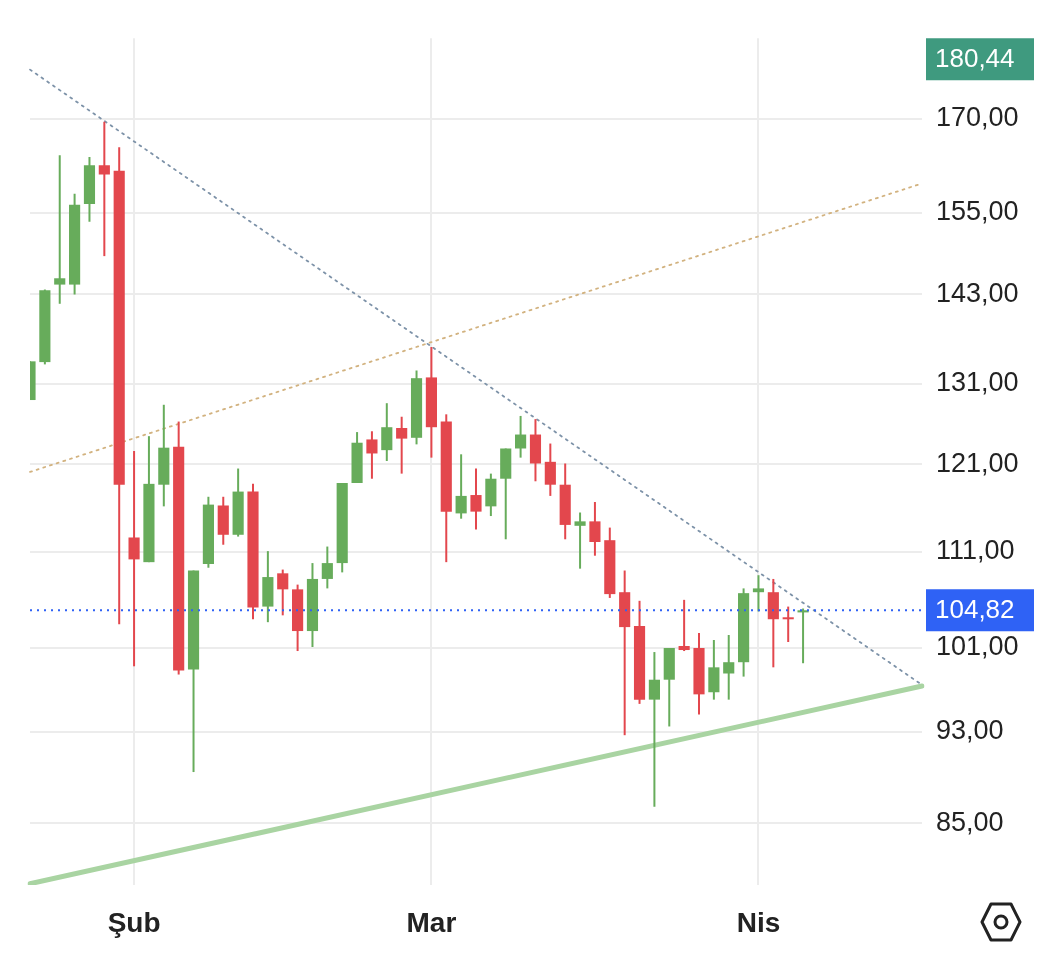 This screenshot has width=1042, height=973. Describe the element at coordinates (975, 550) in the screenshot. I see `y-tick-label: 111,00` at that location.